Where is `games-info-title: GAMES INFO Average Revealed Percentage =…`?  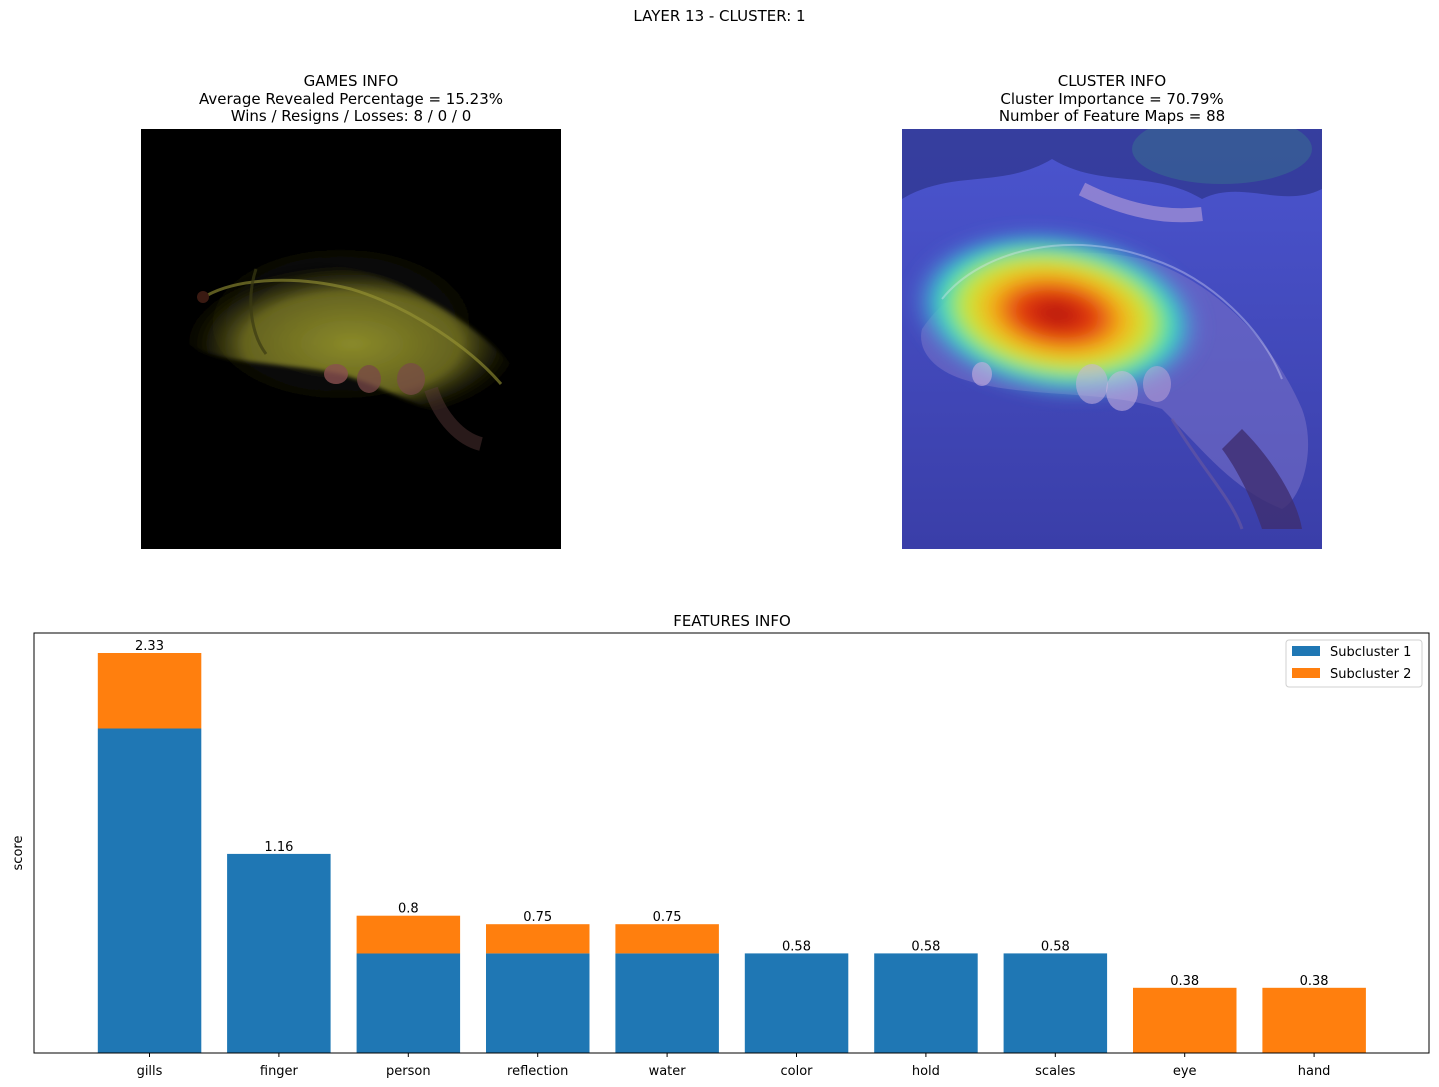 games-info-title: GAMES INFO Average Revealed Percentage =… is located at coordinates (351, 99).